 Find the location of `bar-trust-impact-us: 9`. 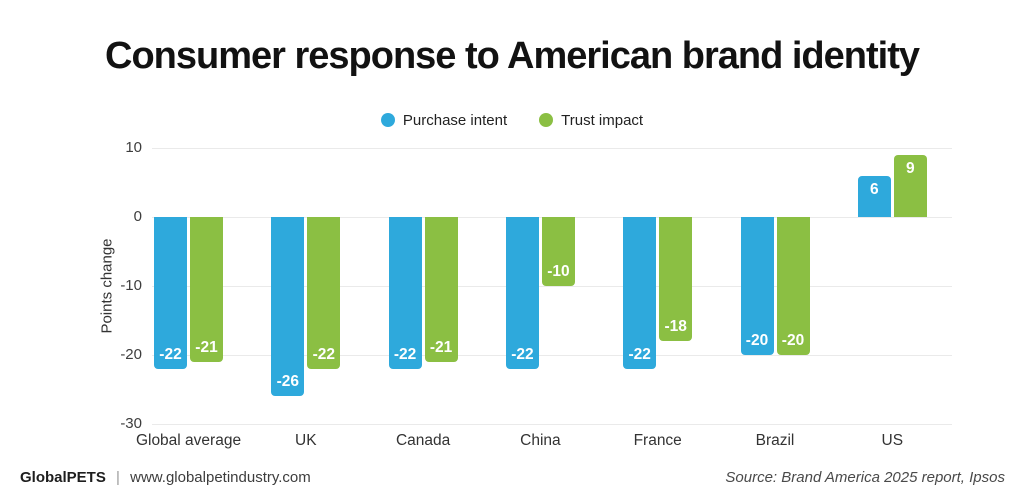

bar-trust-impact-us: 9 is located at coordinates (910, 185).